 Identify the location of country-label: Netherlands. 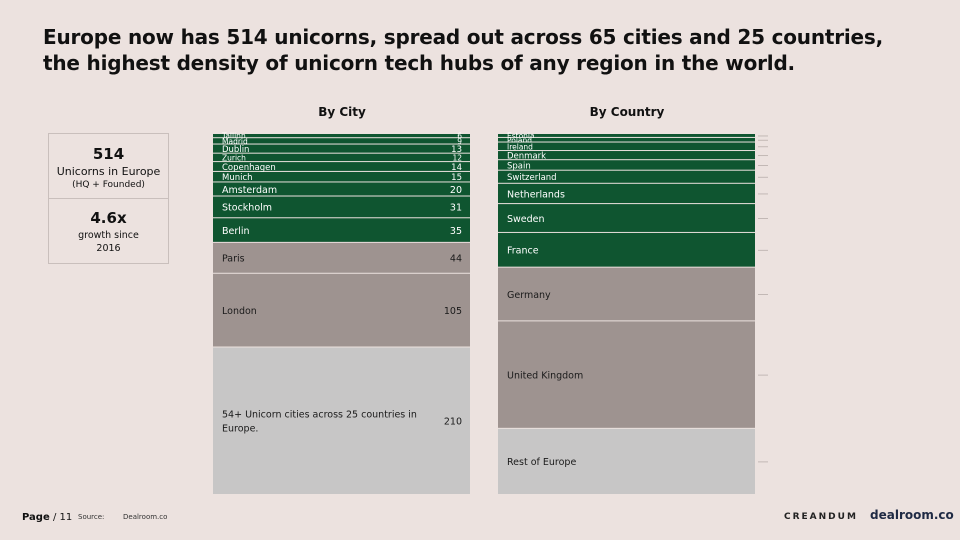
(536, 194).